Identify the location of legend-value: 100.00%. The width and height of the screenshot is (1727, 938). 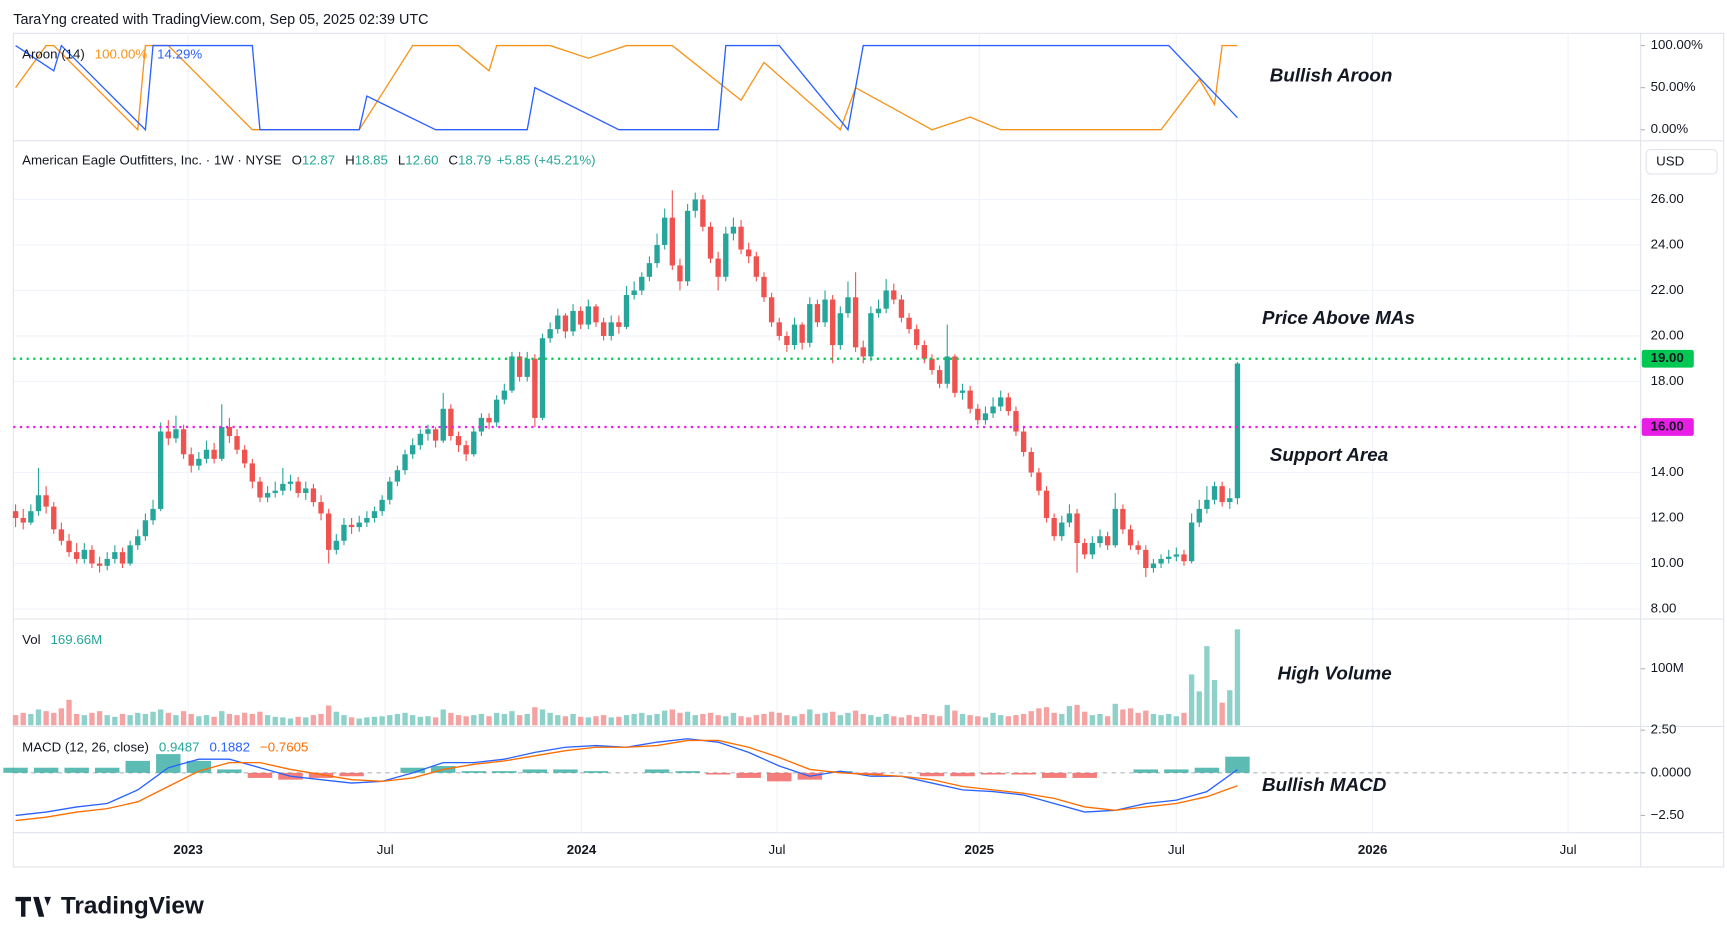
(121, 53).